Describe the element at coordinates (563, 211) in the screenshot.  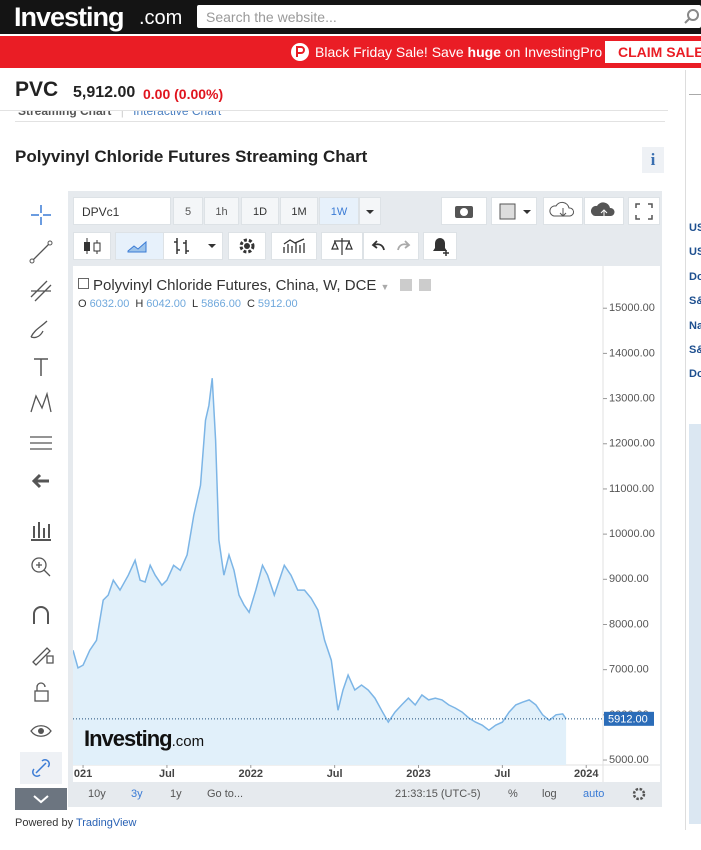
I see `load-button` at that location.